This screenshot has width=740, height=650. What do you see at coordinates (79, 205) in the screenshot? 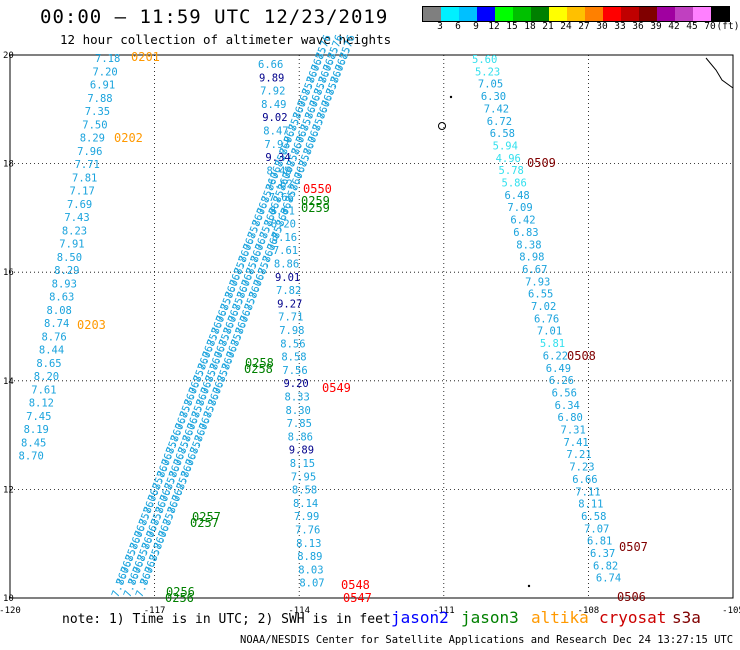
I see `wave-value-track1: 7.69` at bounding box center [79, 205].